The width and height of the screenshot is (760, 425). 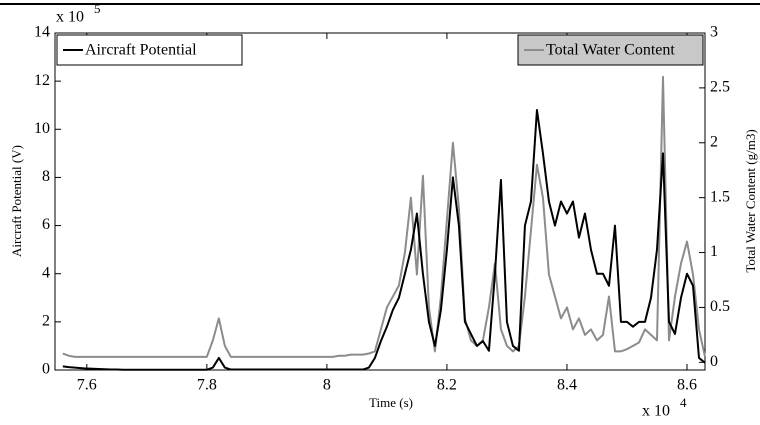 I want to click on y2-tick-label: 3, so click(x=714, y=32).